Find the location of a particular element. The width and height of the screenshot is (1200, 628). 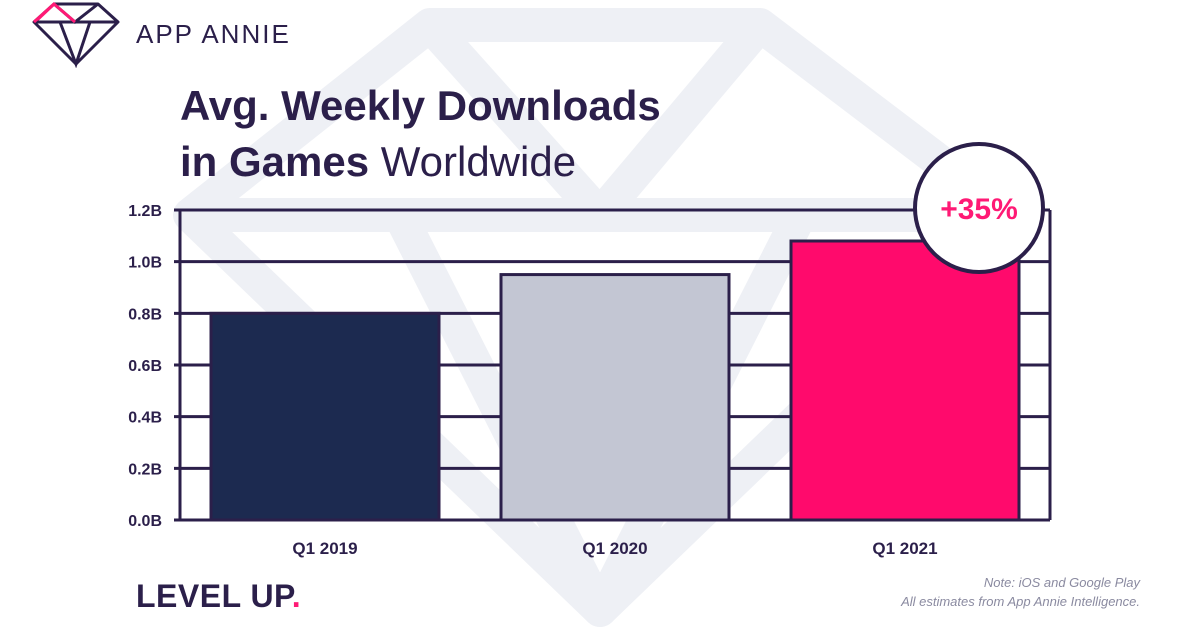

y-tick-label: 0.0B is located at coordinates (145, 521).